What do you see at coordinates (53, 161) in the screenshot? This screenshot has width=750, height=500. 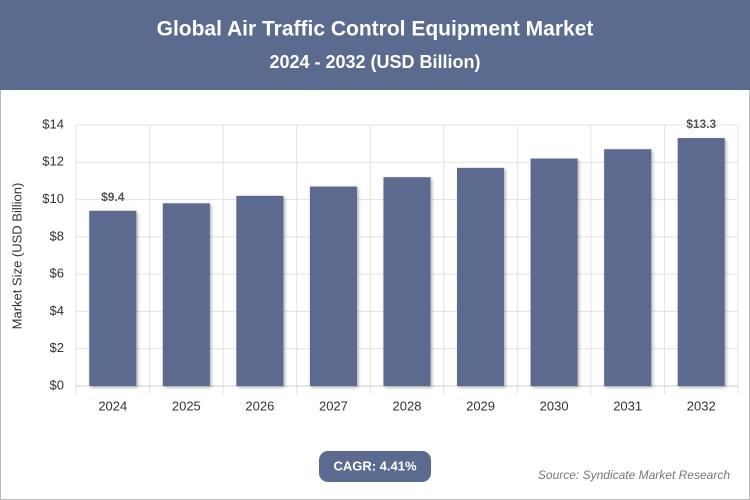 I see `y-tick-label: $12` at bounding box center [53, 161].